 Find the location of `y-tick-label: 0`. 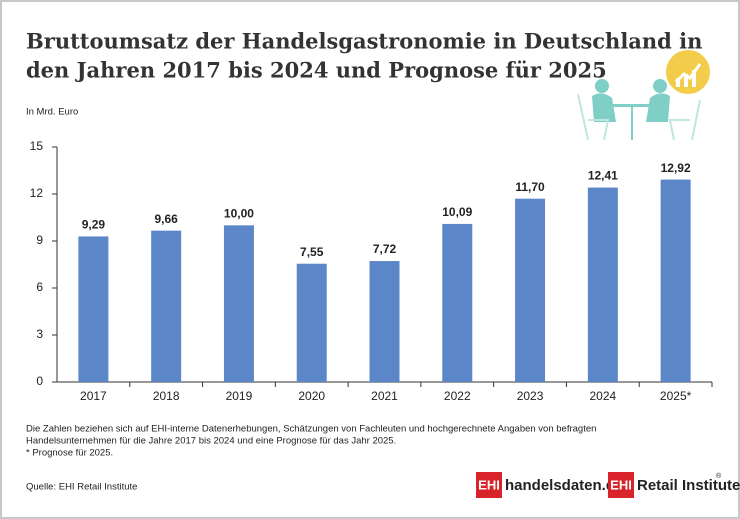

y-tick-label: 0 is located at coordinates (39, 381).